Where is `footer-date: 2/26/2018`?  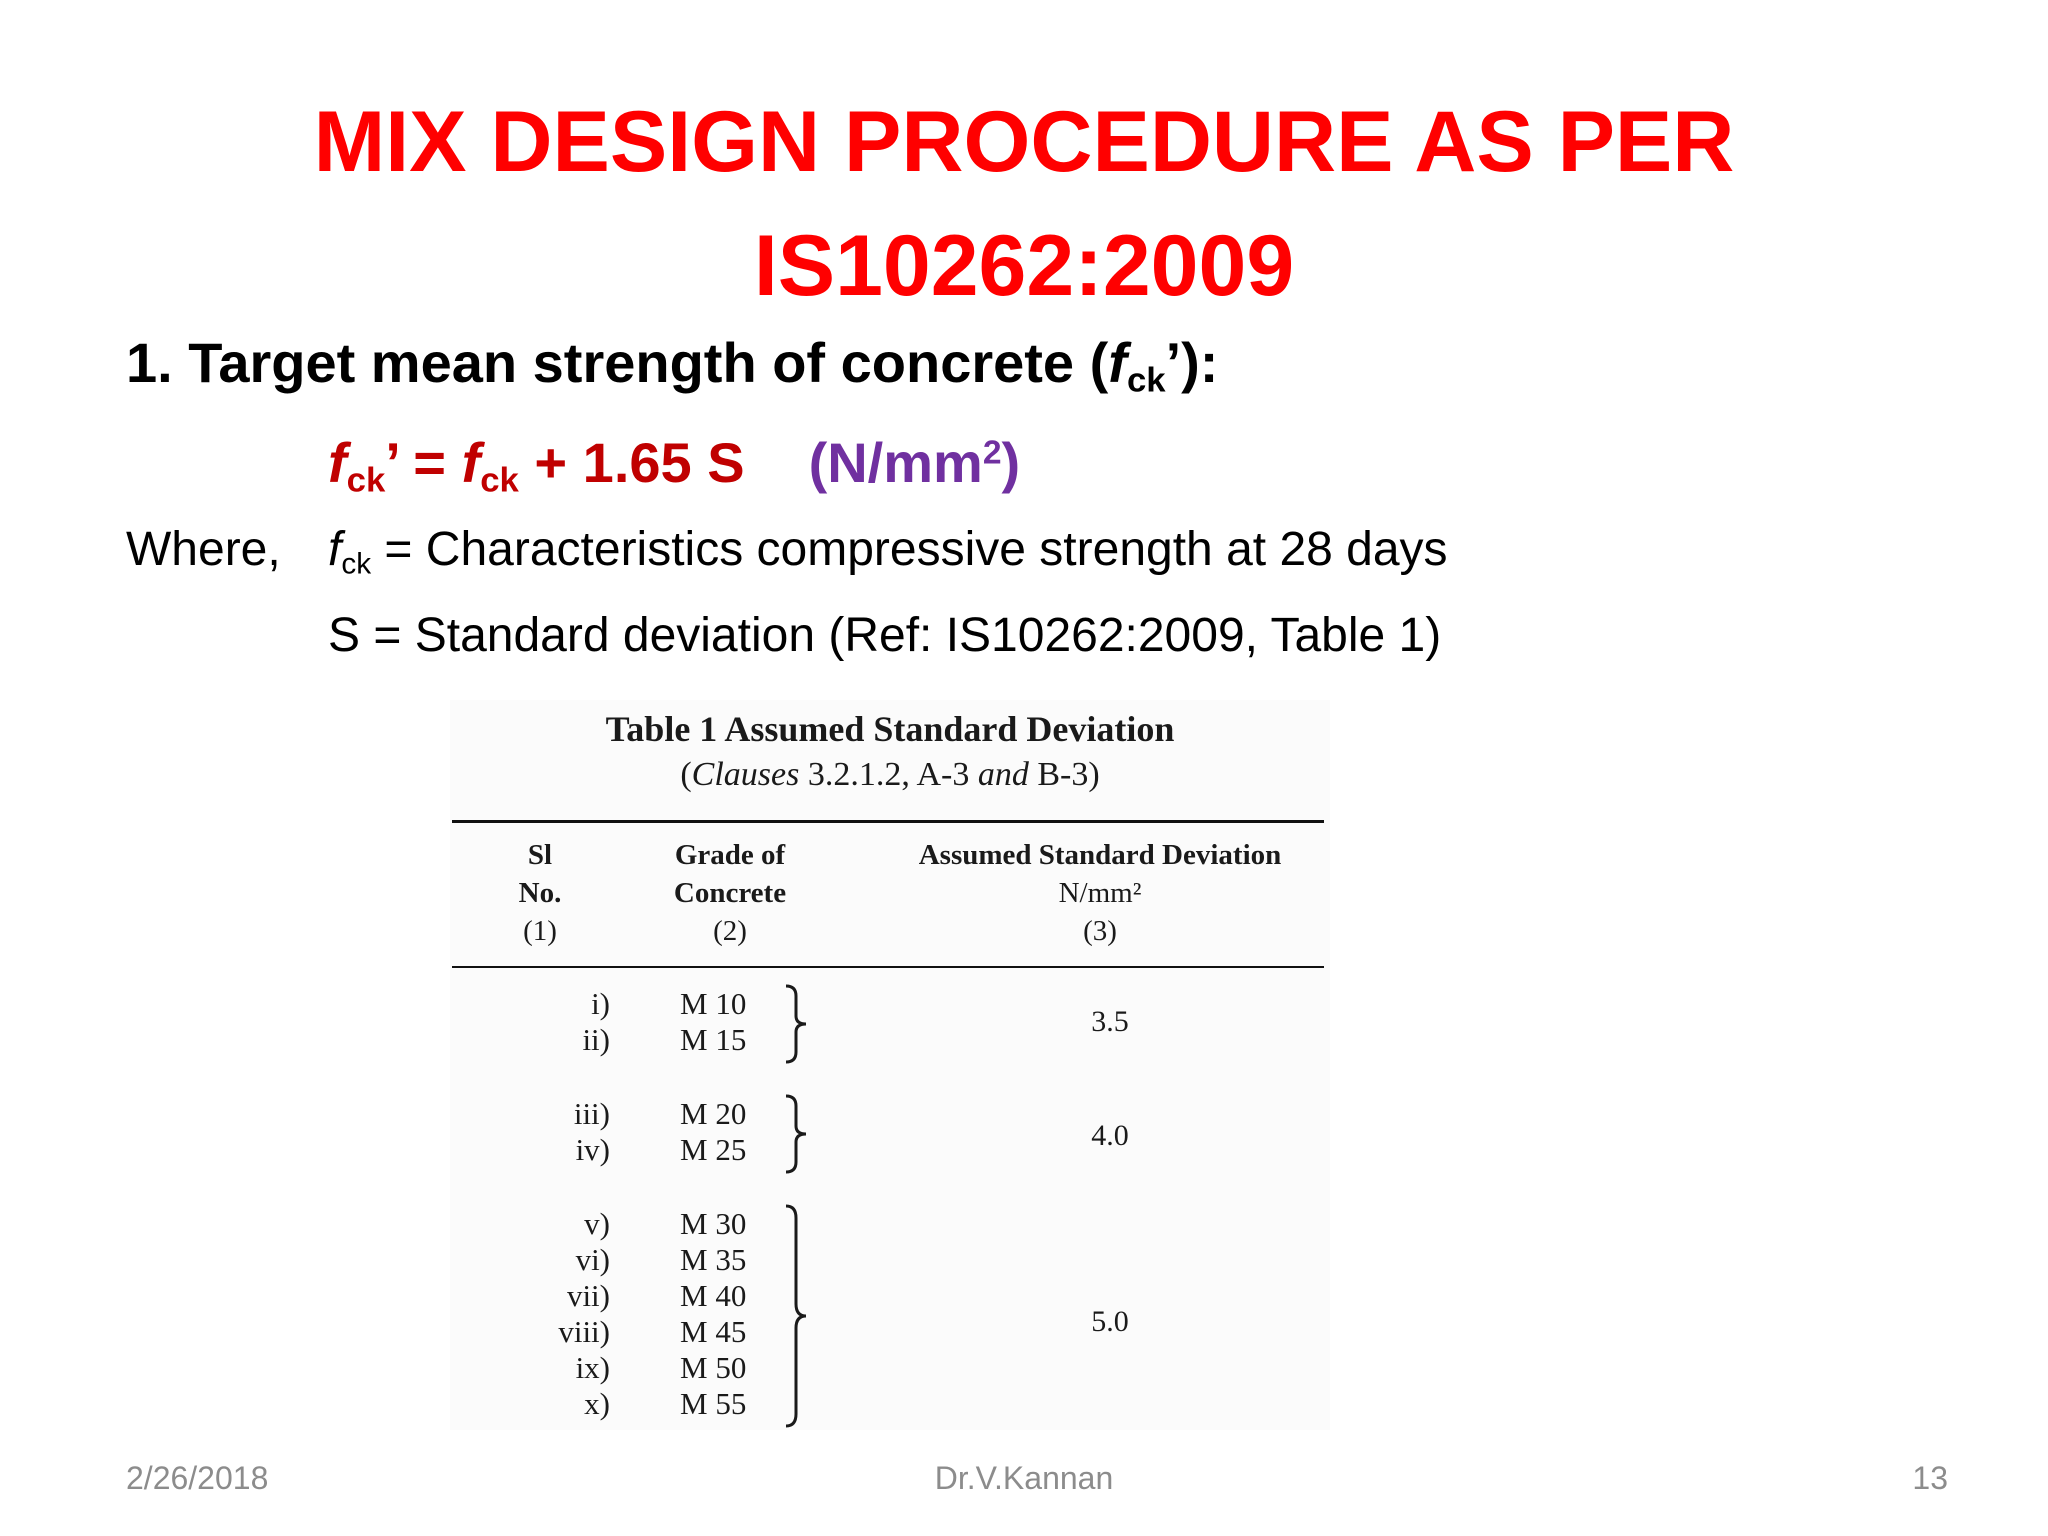 footer-date: 2/26/2018 is located at coordinates (197, 1478).